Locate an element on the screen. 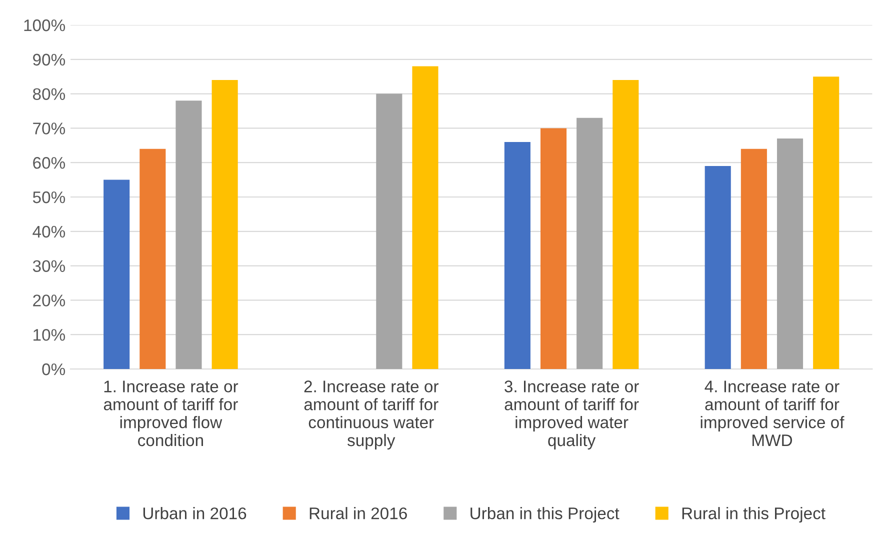  legend-label: Rural in this Project is located at coordinates (754, 515).